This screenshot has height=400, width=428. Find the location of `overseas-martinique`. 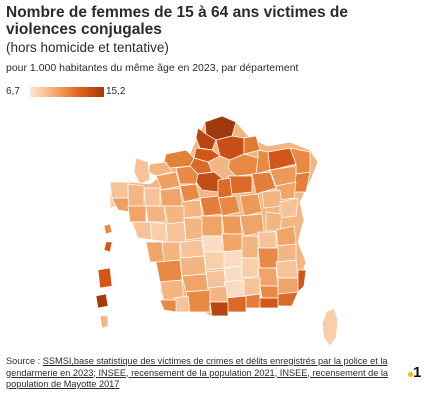

overseas-martinique is located at coordinates (108, 247).